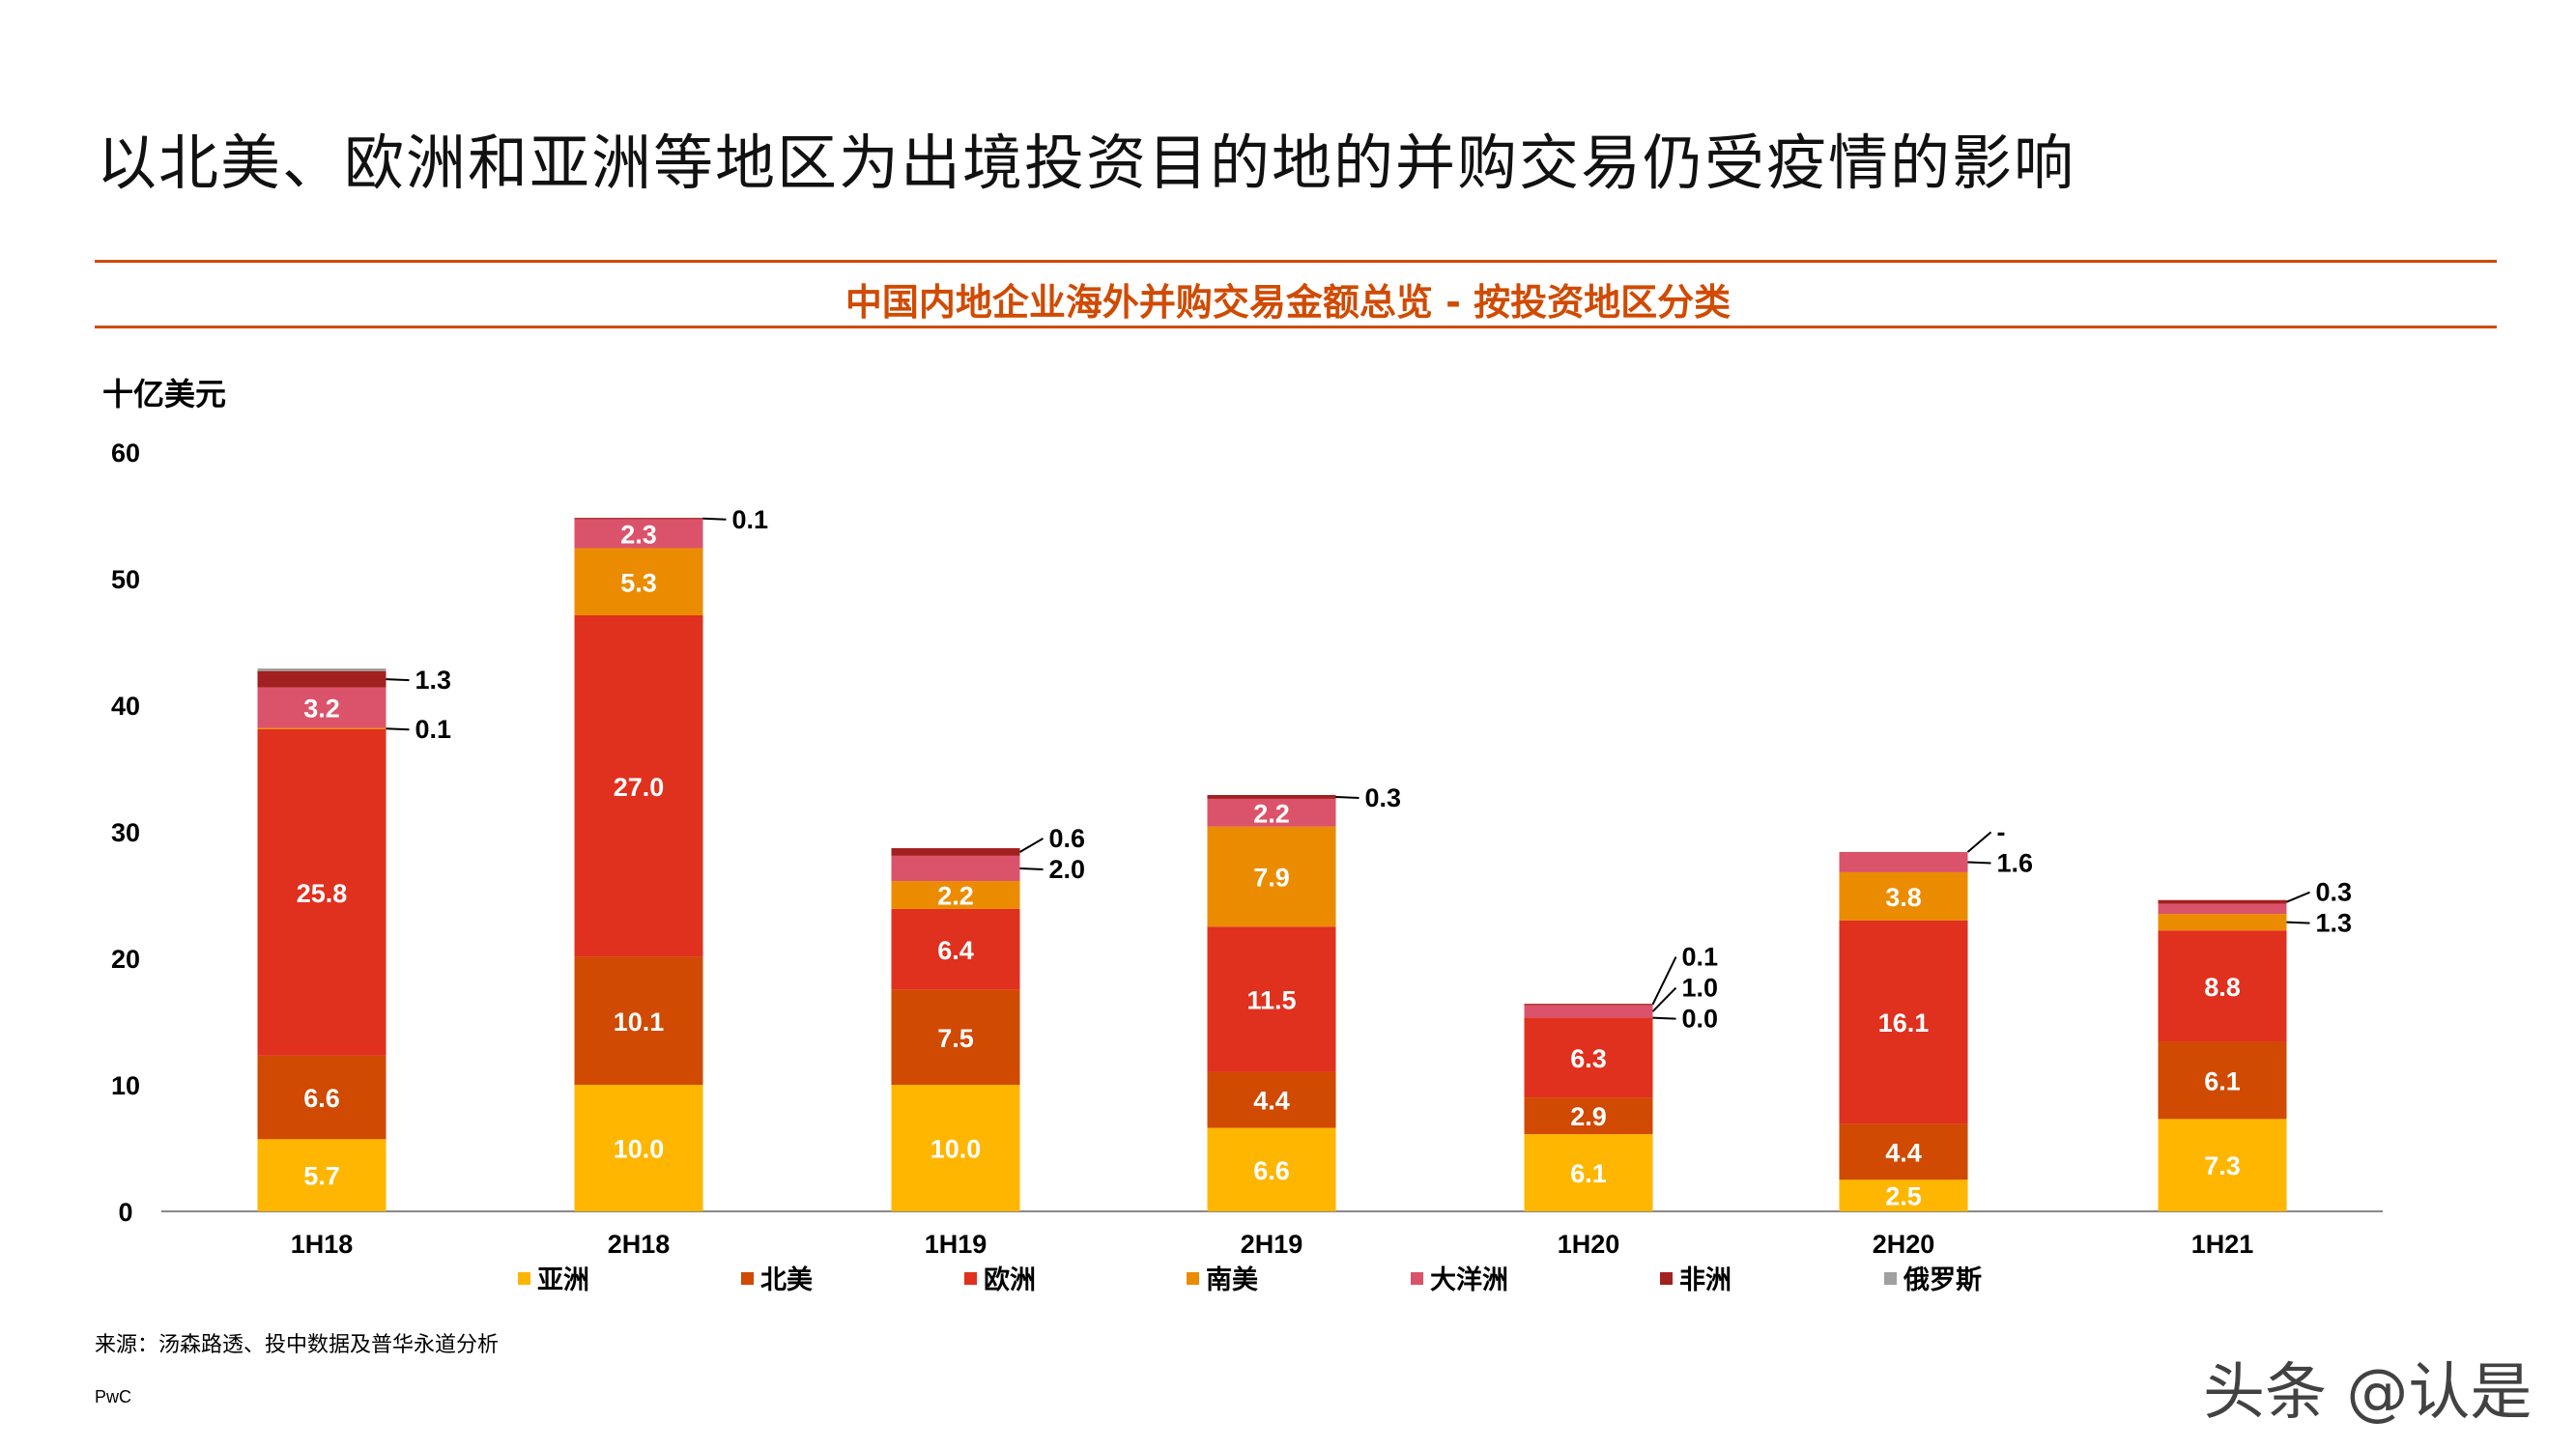 The image size is (2576, 1449). I want to click on data-label: 11.5, so click(1271, 1000).